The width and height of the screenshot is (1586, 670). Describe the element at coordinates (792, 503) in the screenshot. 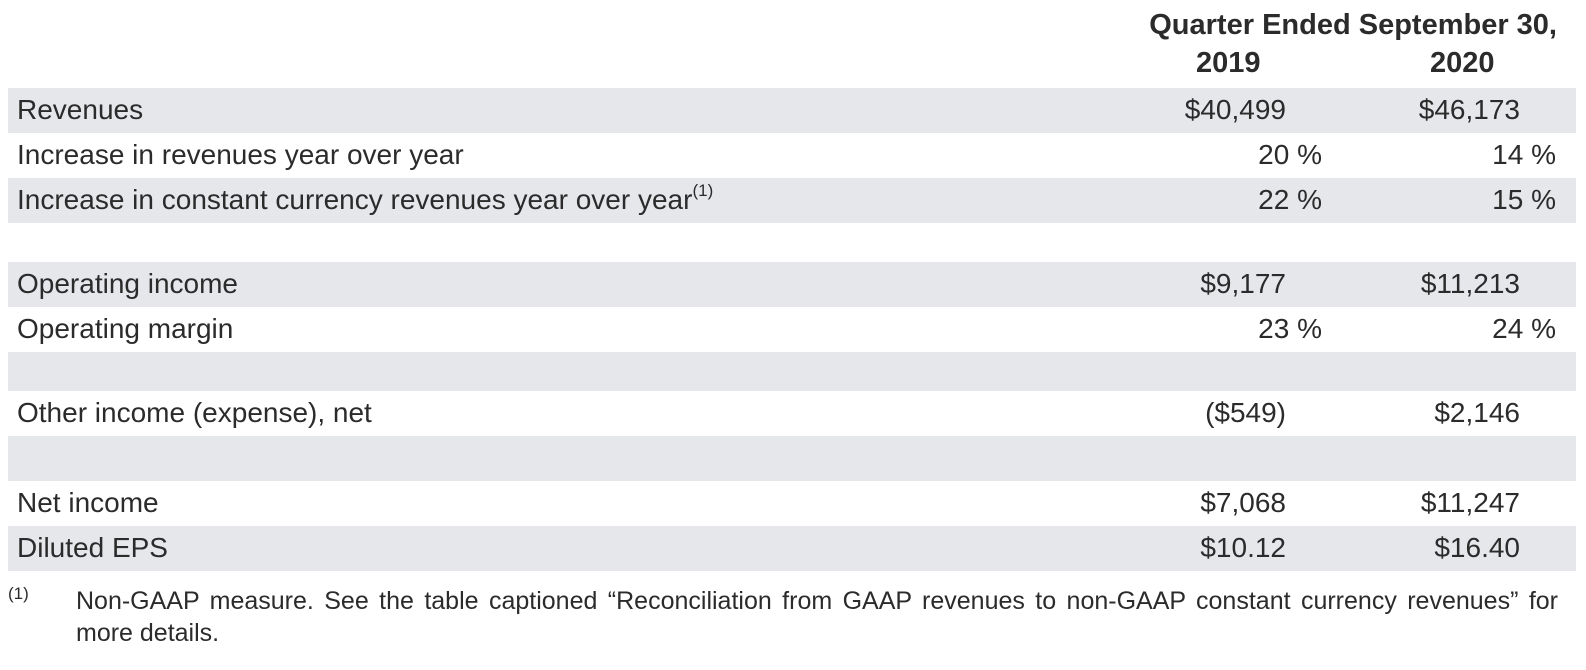

I see `table-row-net-income: Net income $7,068 $11,247` at that location.